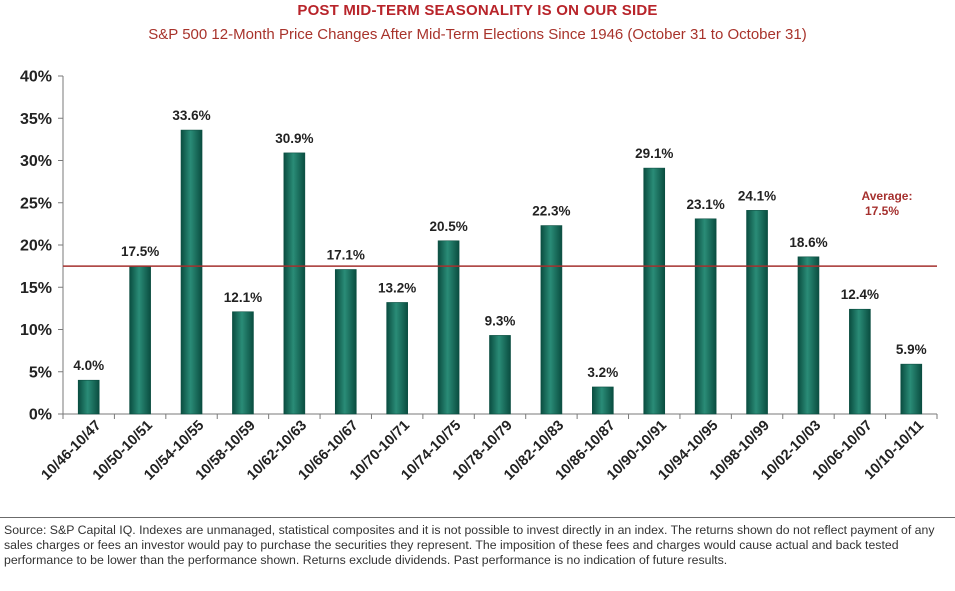 The image size is (955, 591). What do you see at coordinates (882, 211) in the screenshot?
I see `average-value-label: 17.5%` at bounding box center [882, 211].